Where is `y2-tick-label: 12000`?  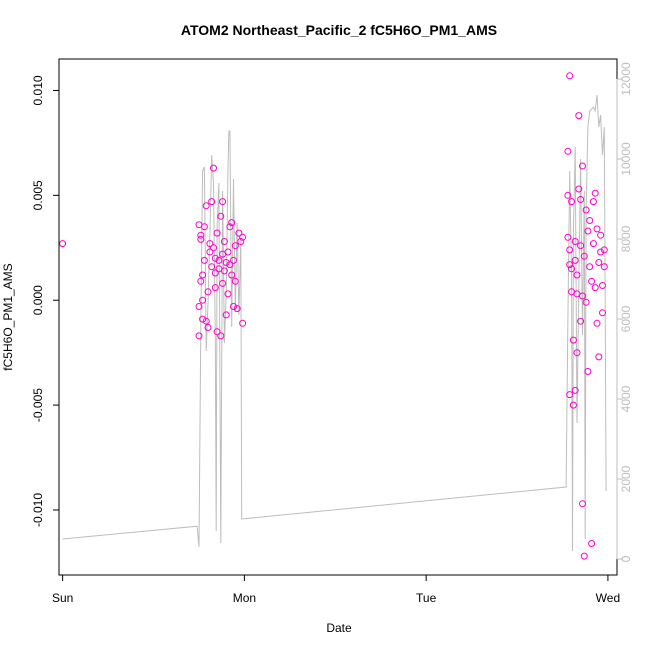
y2-tick-label: 12000 is located at coordinates (626, 79).